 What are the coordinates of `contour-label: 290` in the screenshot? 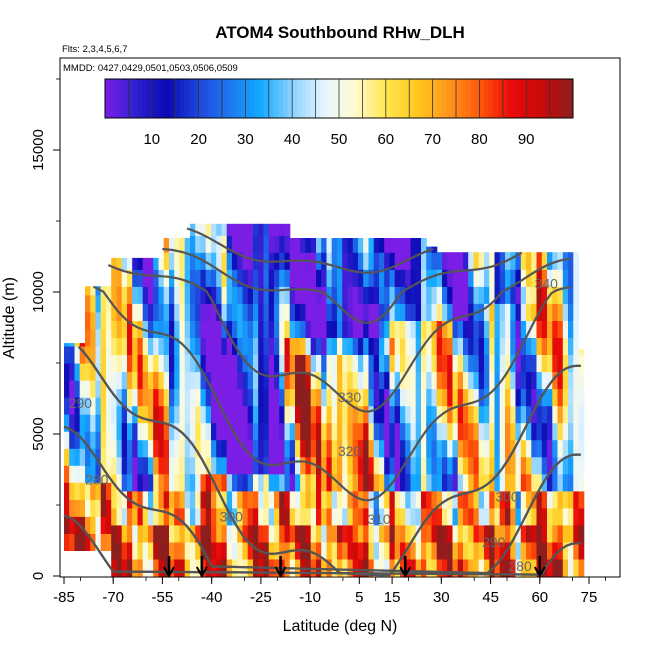 It's located at (81, 403).